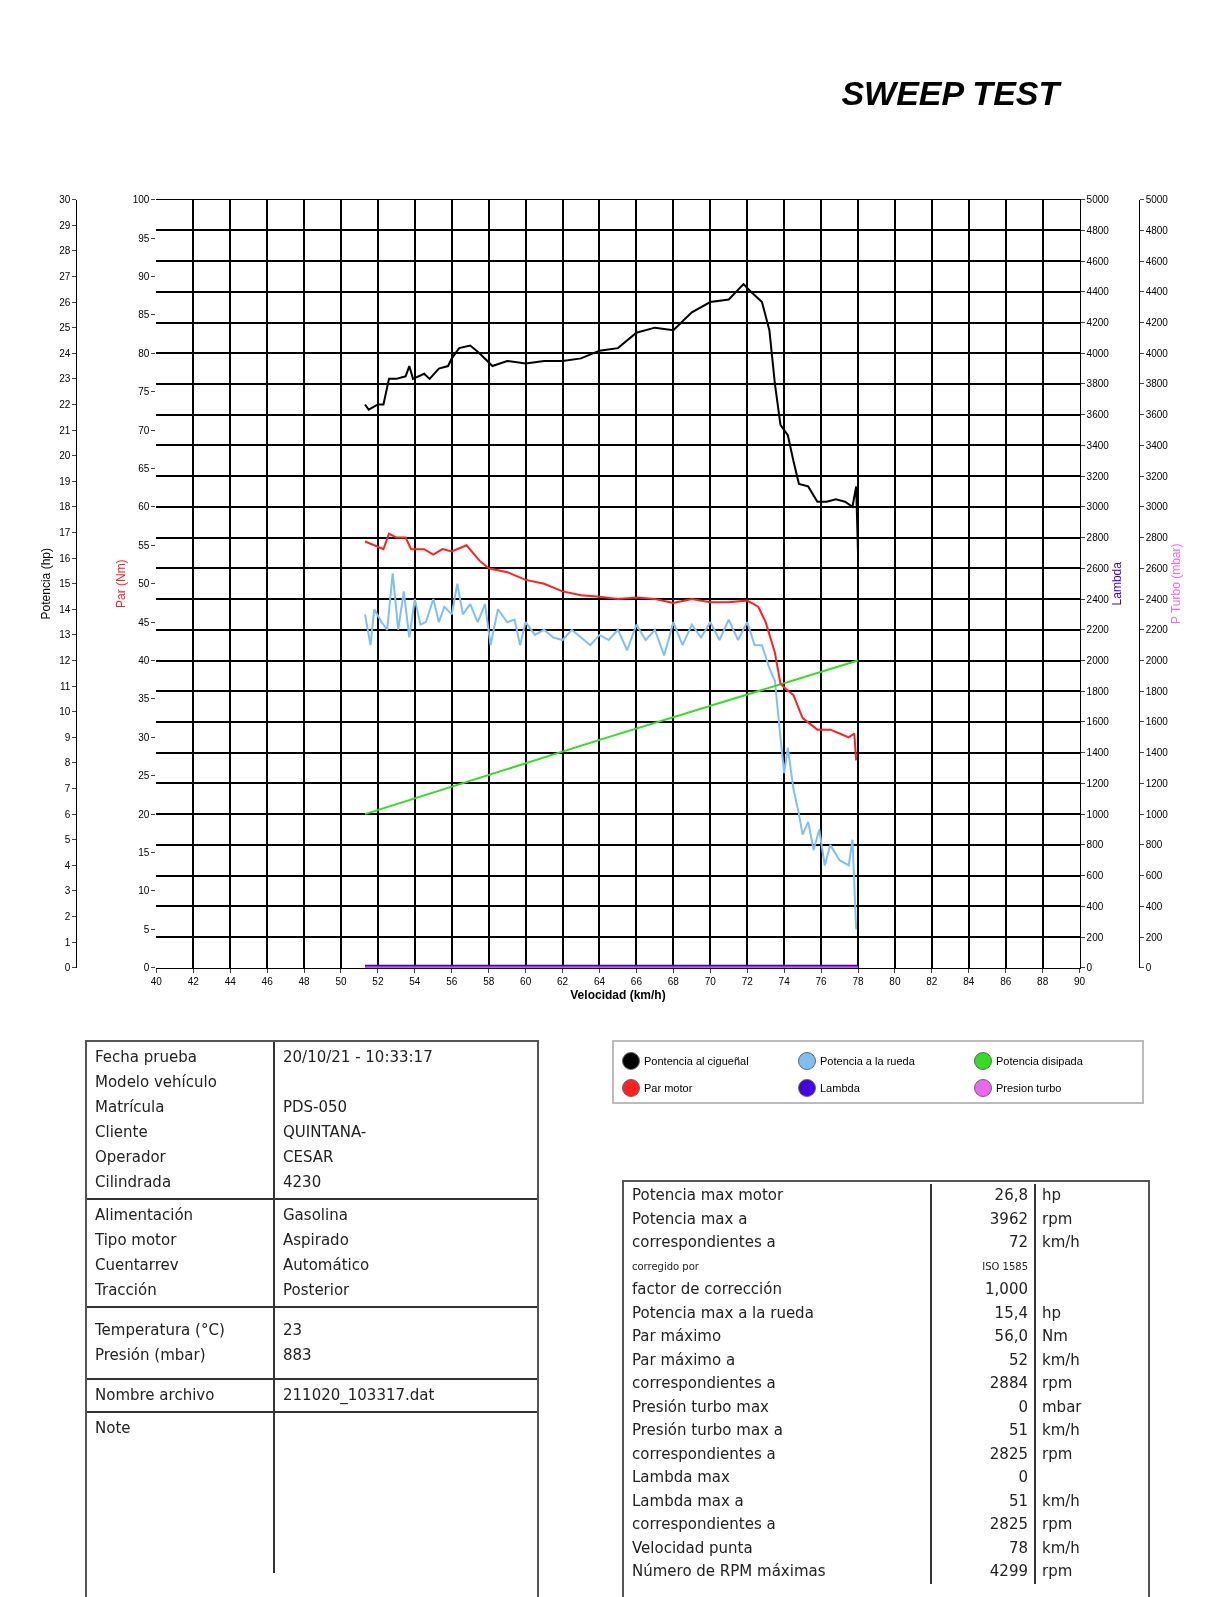  Describe the element at coordinates (1157, 261) in the screenshot. I see `text: 4600` at that location.